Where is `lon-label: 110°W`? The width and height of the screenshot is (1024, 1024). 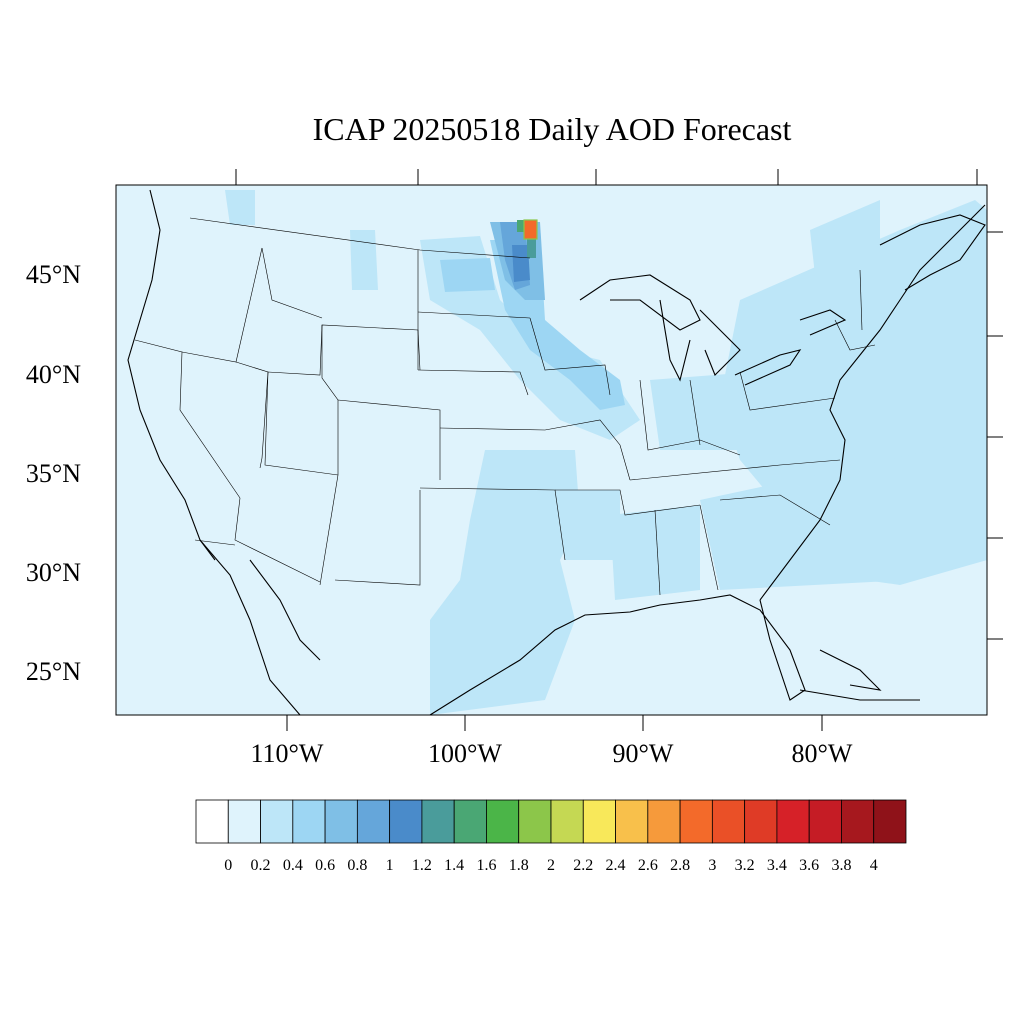
lon-label: 110°W is located at coordinates (287, 753).